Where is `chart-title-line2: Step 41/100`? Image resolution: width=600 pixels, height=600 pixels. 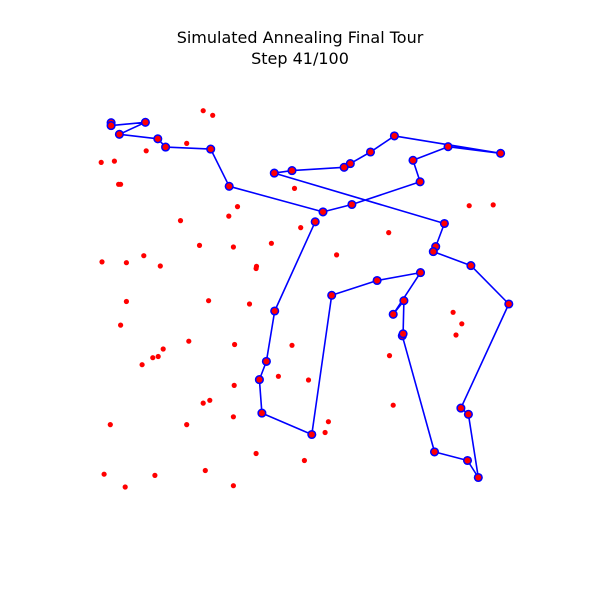 chart-title-line2: Step 41/100 is located at coordinates (300, 58).